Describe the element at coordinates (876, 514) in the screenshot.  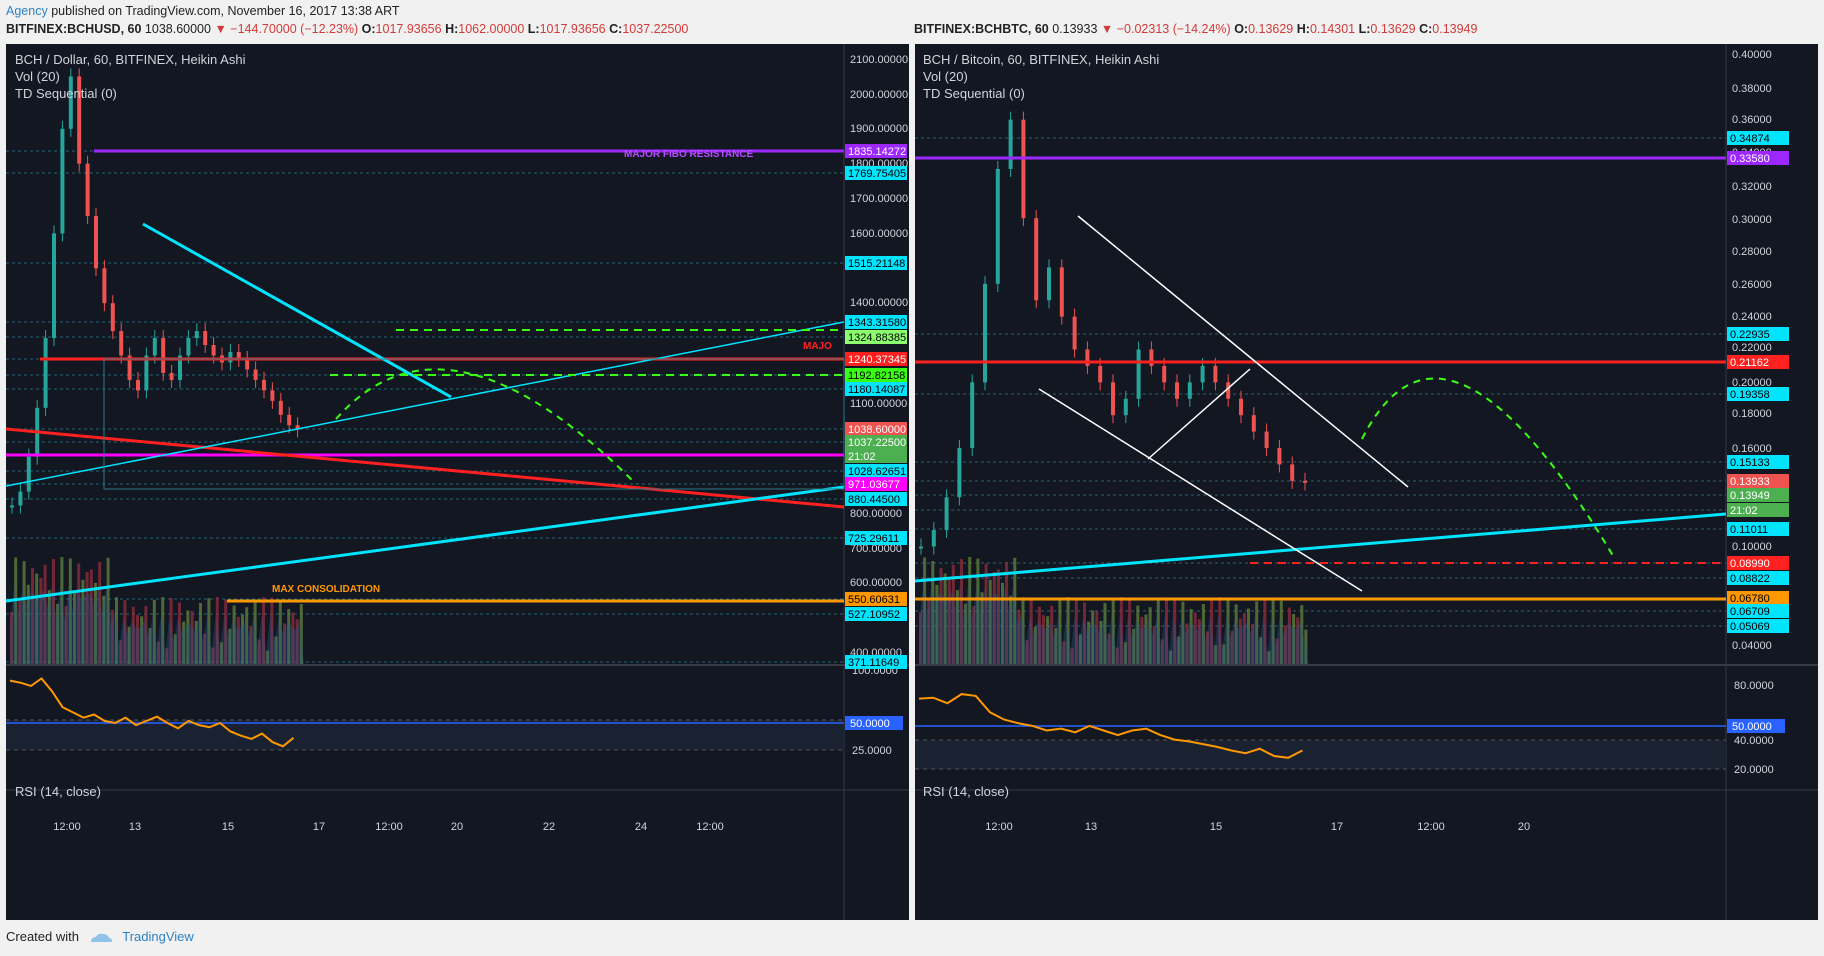
I see `y-tick-label: 800.00000` at that location.